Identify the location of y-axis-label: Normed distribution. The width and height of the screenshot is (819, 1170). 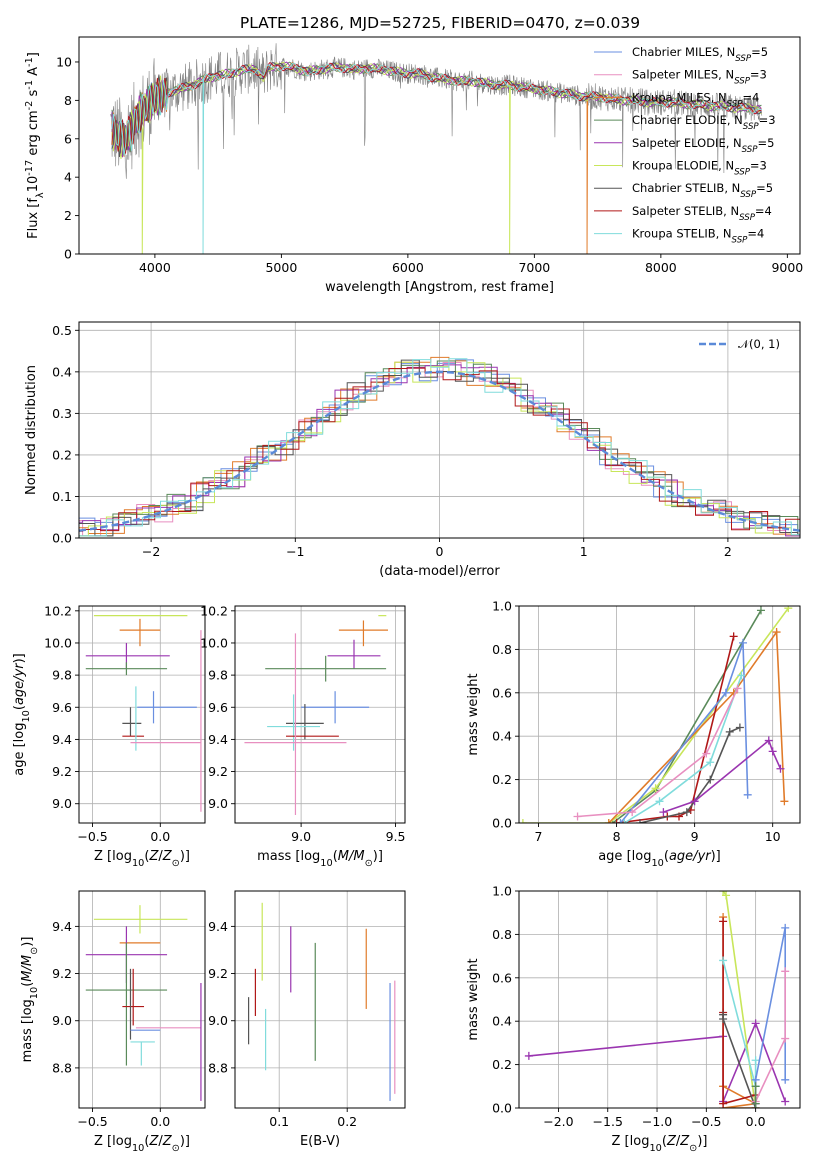
(31, 430).